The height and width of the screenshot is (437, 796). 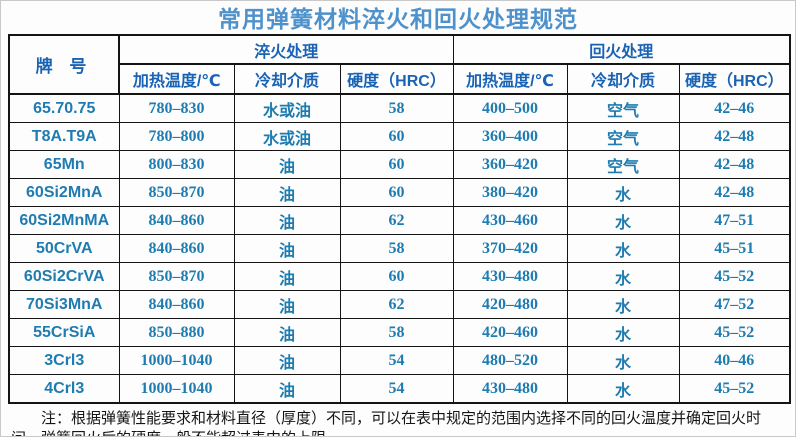 What do you see at coordinates (510, 164) in the screenshot?
I see `temper-temp-cell: 360–420` at bounding box center [510, 164].